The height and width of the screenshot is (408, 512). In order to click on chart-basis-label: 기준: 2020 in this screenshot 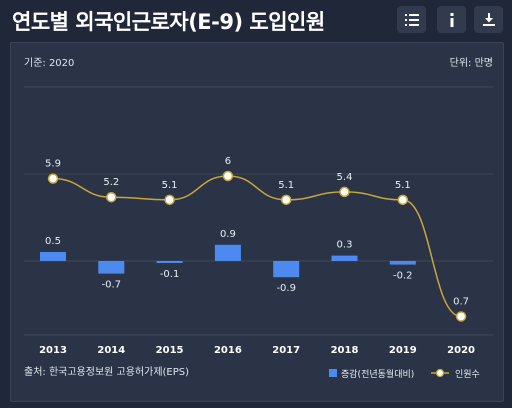, I will do `click(49, 63)`.